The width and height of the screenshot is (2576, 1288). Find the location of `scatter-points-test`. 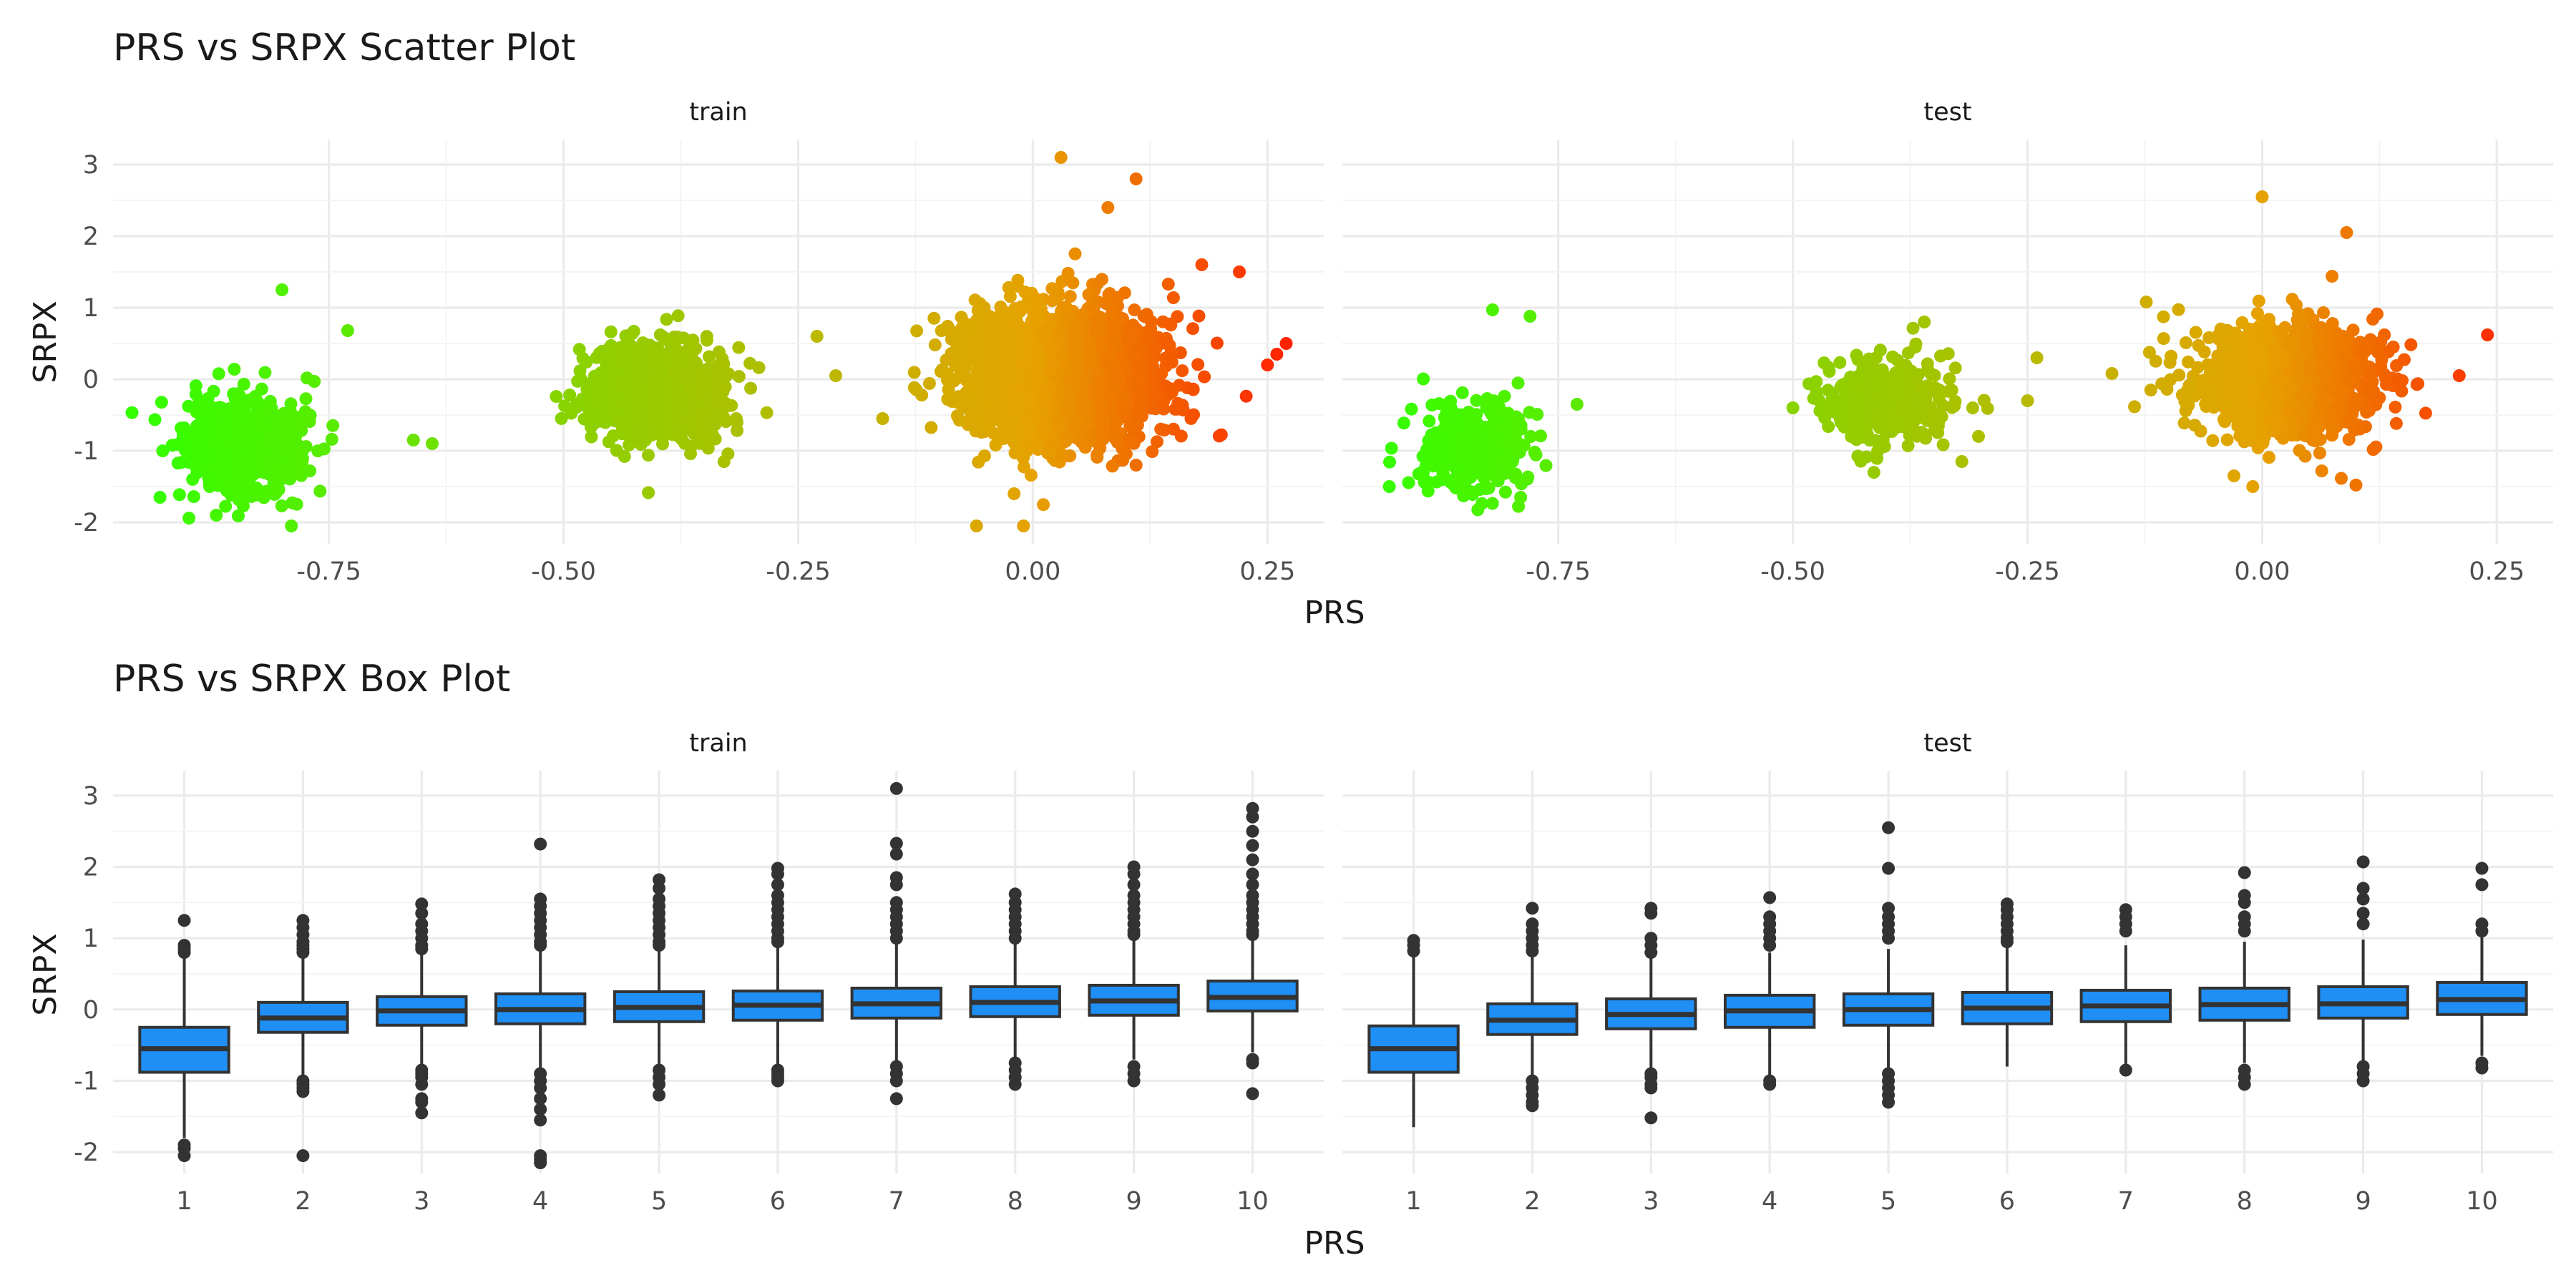

scatter-points-test is located at coordinates (1938, 353).